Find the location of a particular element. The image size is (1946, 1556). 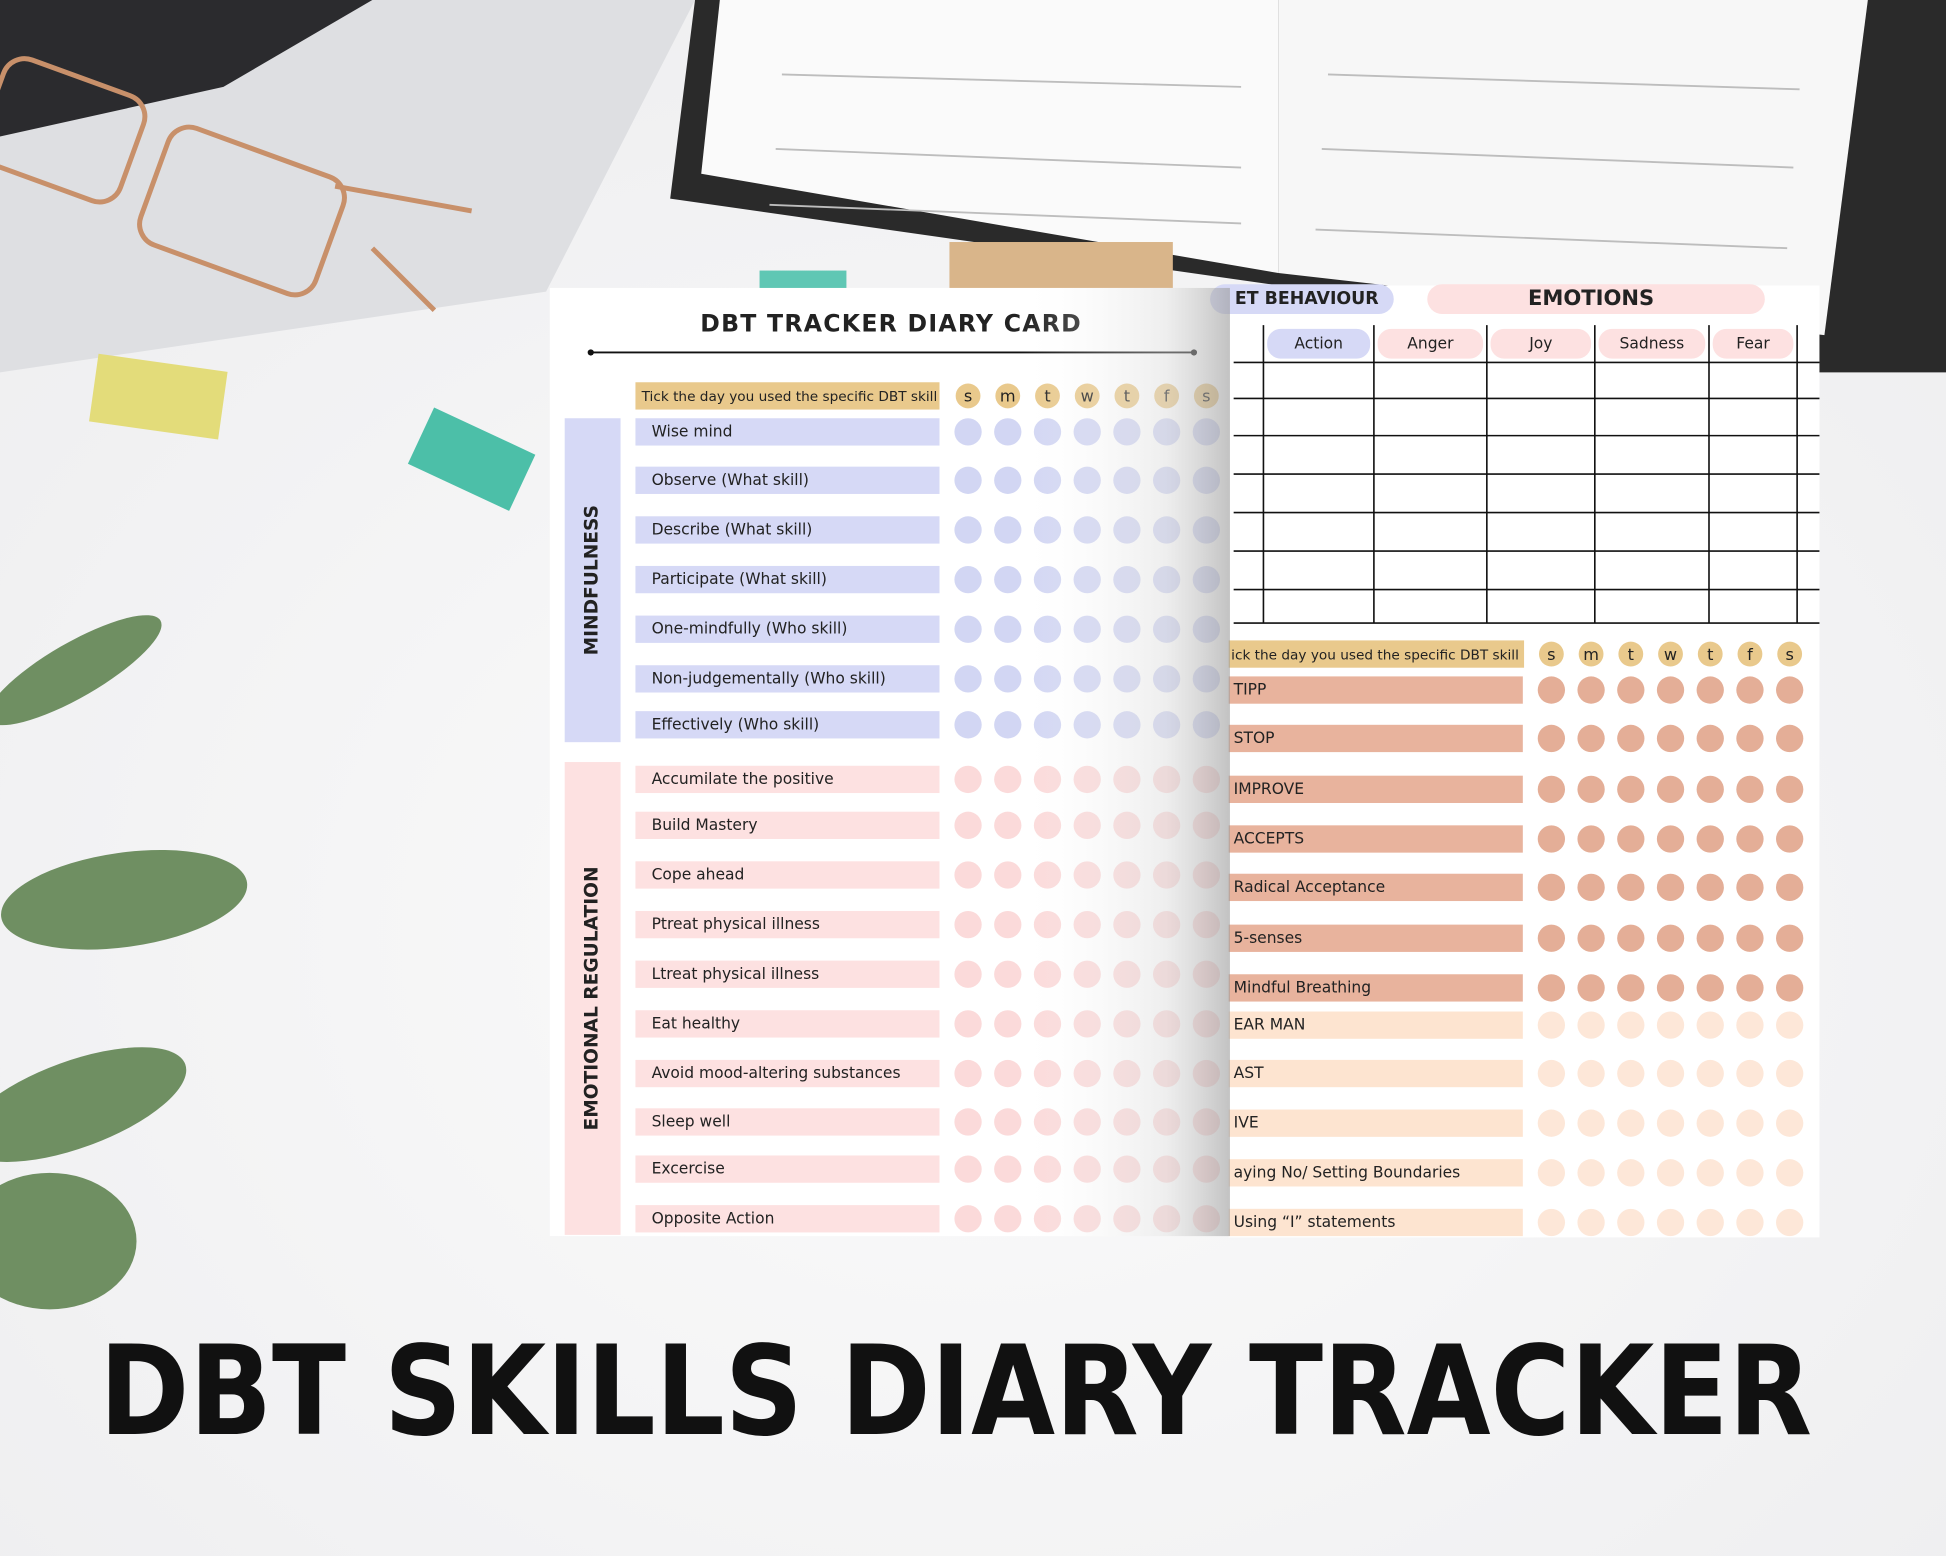

column-label: Joy is located at coordinates (1540, 343).